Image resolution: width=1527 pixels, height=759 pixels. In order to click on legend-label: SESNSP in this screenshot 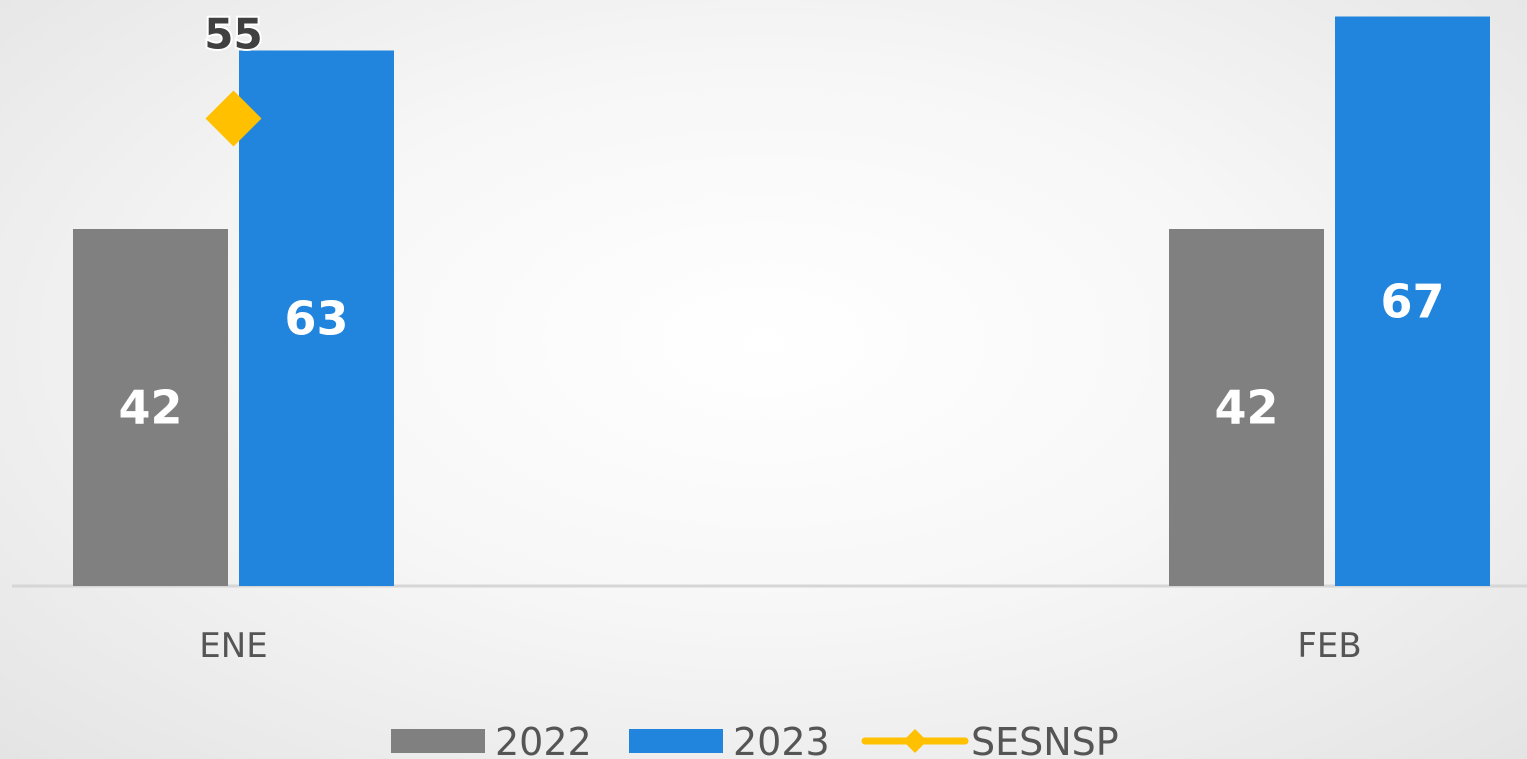, I will do `click(1045, 739)`.